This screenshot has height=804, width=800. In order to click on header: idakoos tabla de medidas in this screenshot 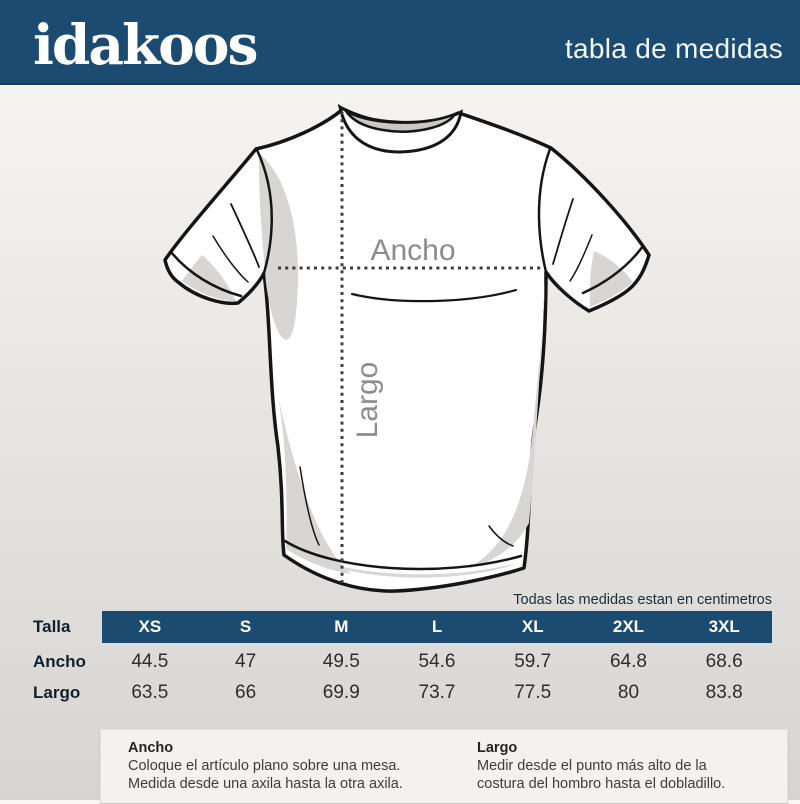, I will do `click(400, 42)`.